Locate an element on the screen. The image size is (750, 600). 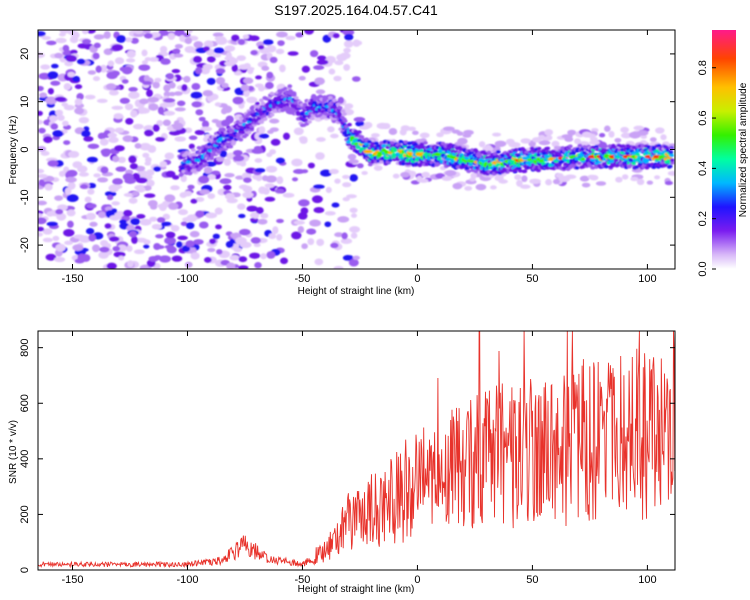
spectrogram-y-tick-label: -20 is located at coordinates (25, 245).